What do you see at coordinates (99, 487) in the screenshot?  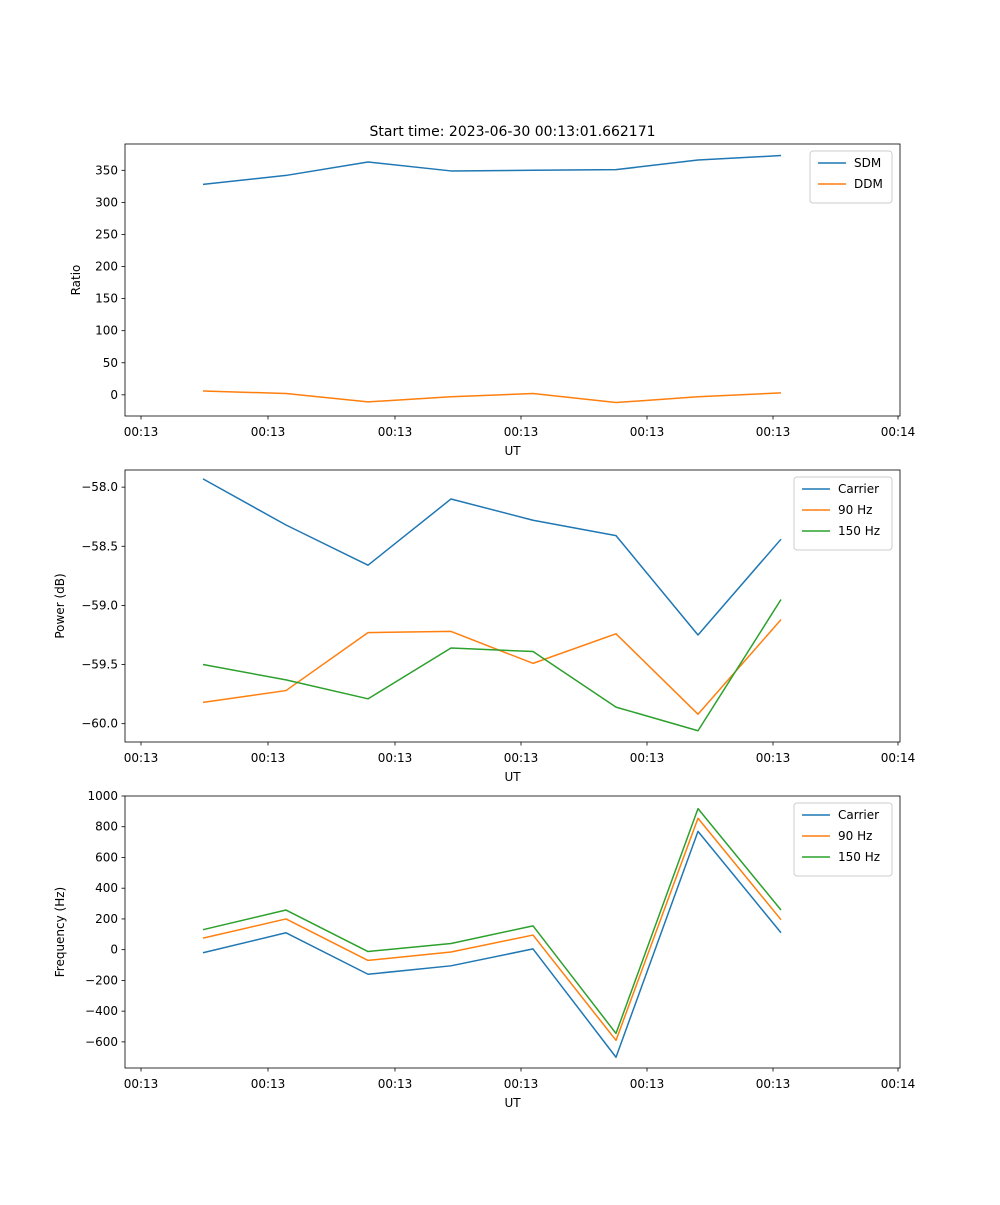 I see `y-tick-label: −58.0` at bounding box center [99, 487].